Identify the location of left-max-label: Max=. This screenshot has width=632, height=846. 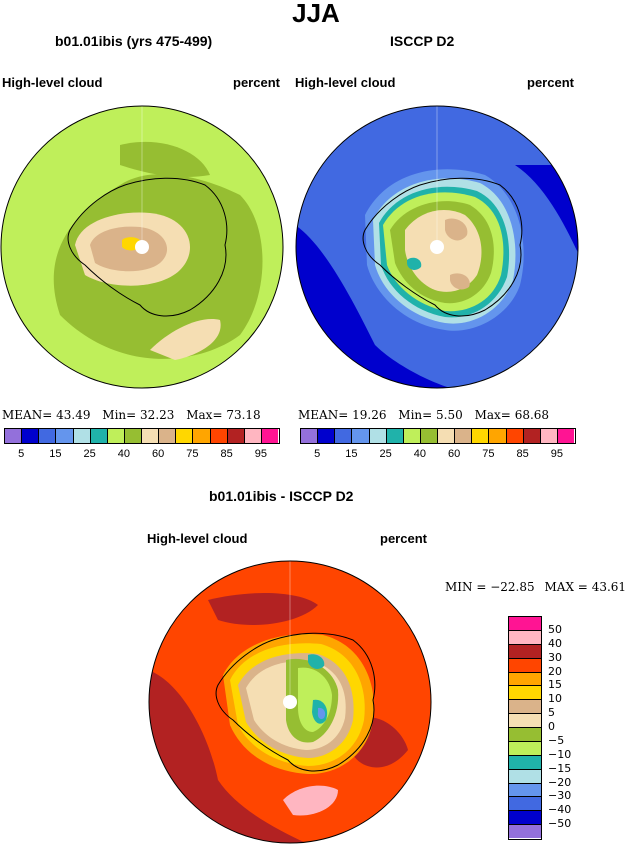
(204, 415).